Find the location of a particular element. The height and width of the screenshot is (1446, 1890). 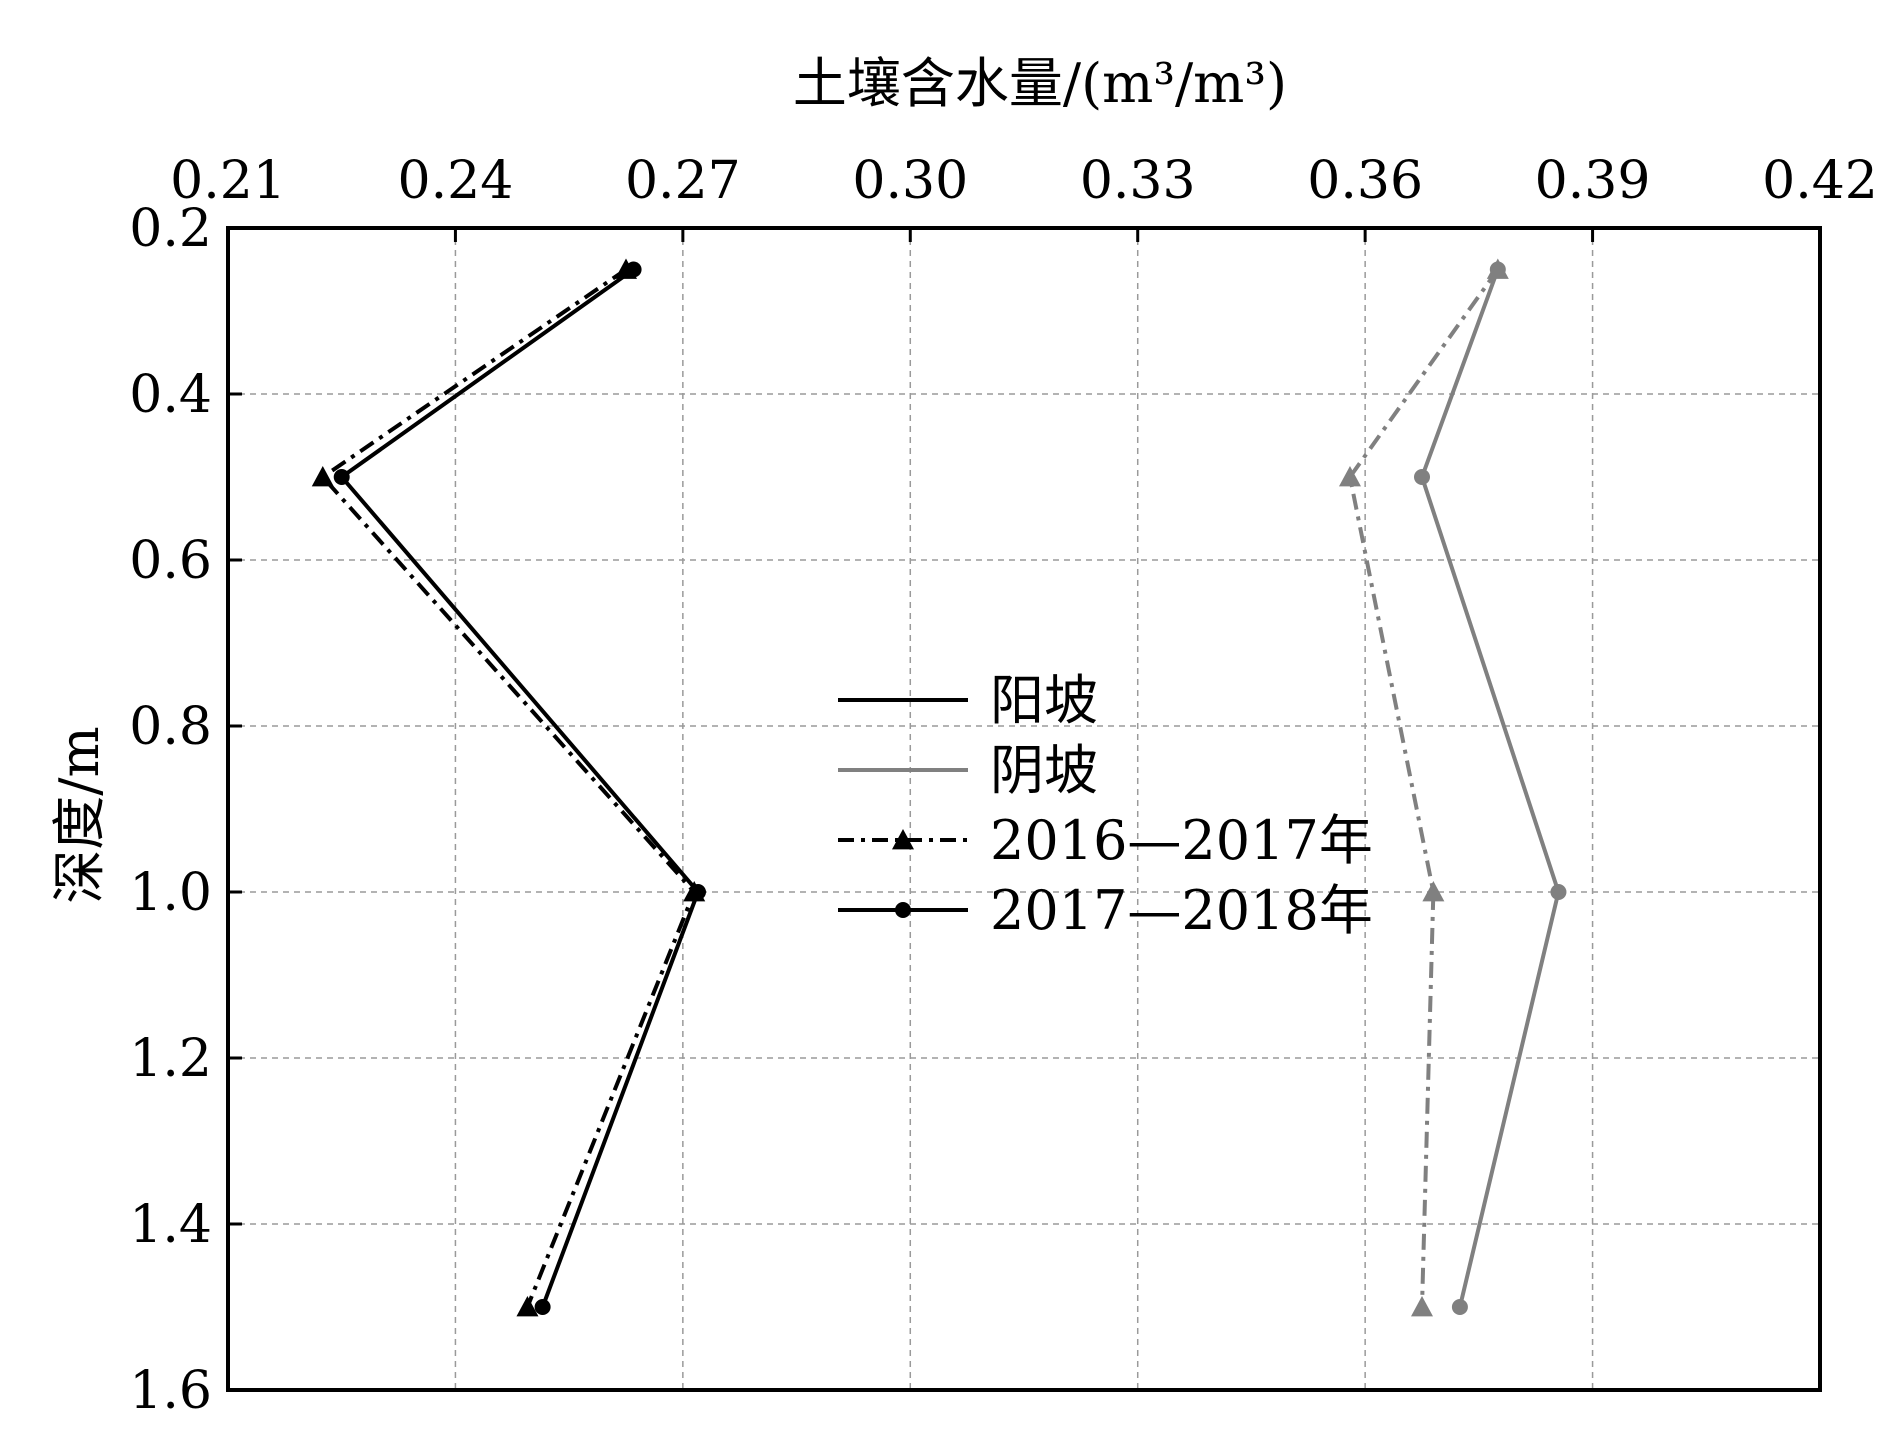

x-axis-title: 土壤含水量/(m³/m³) is located at coordinates (1040, 83).